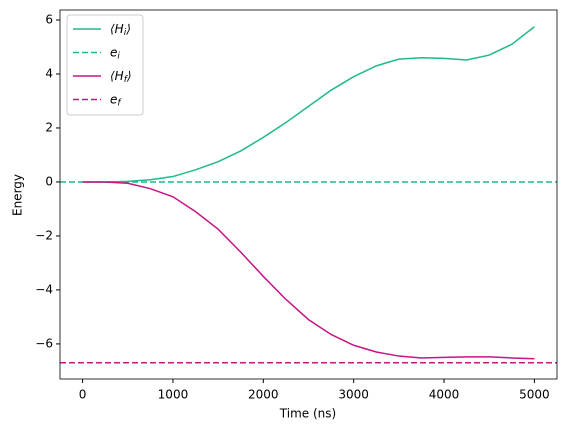  I want to click on x-axis-label: Time (ns), so click(307, 414).